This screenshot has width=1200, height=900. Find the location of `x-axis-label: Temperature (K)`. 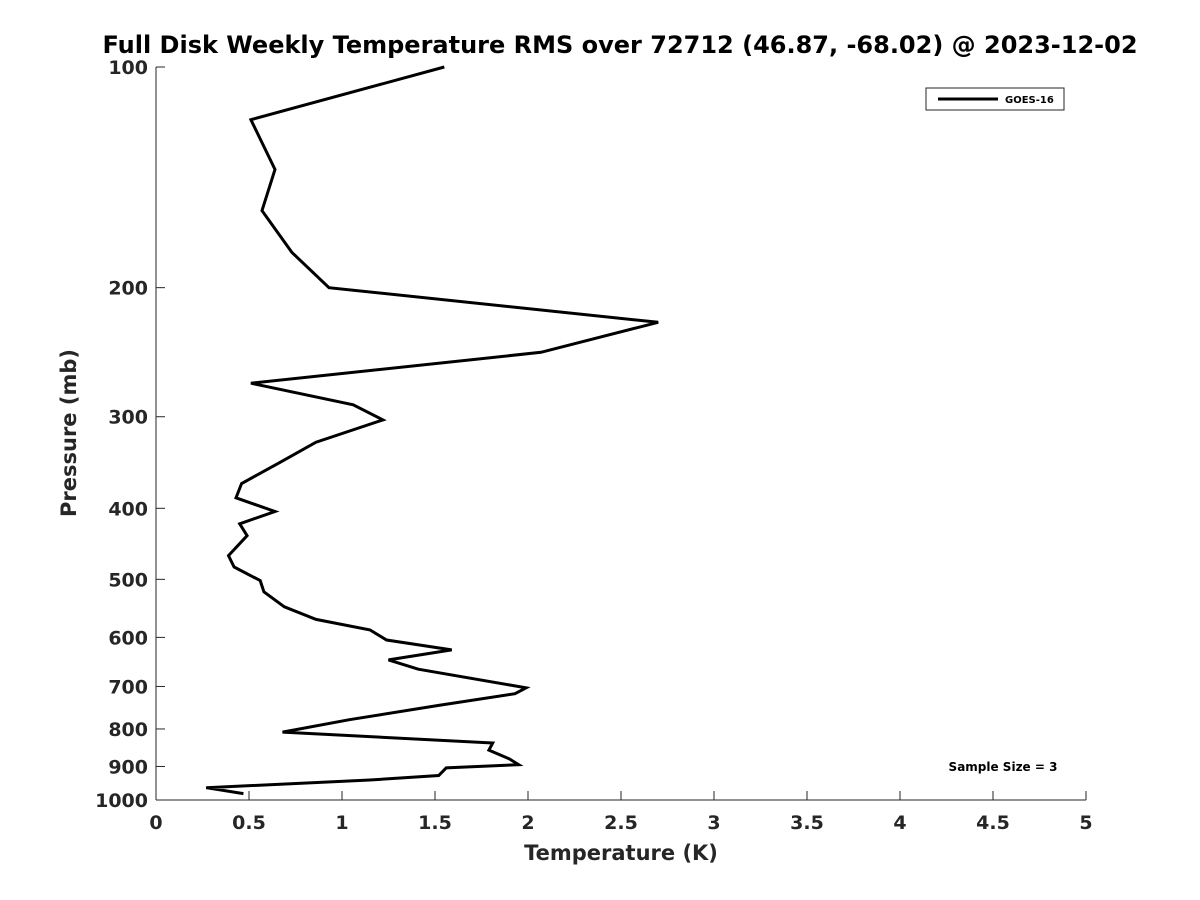

x-axis-label: Temperature (K) is located at coordinates (621, 853).